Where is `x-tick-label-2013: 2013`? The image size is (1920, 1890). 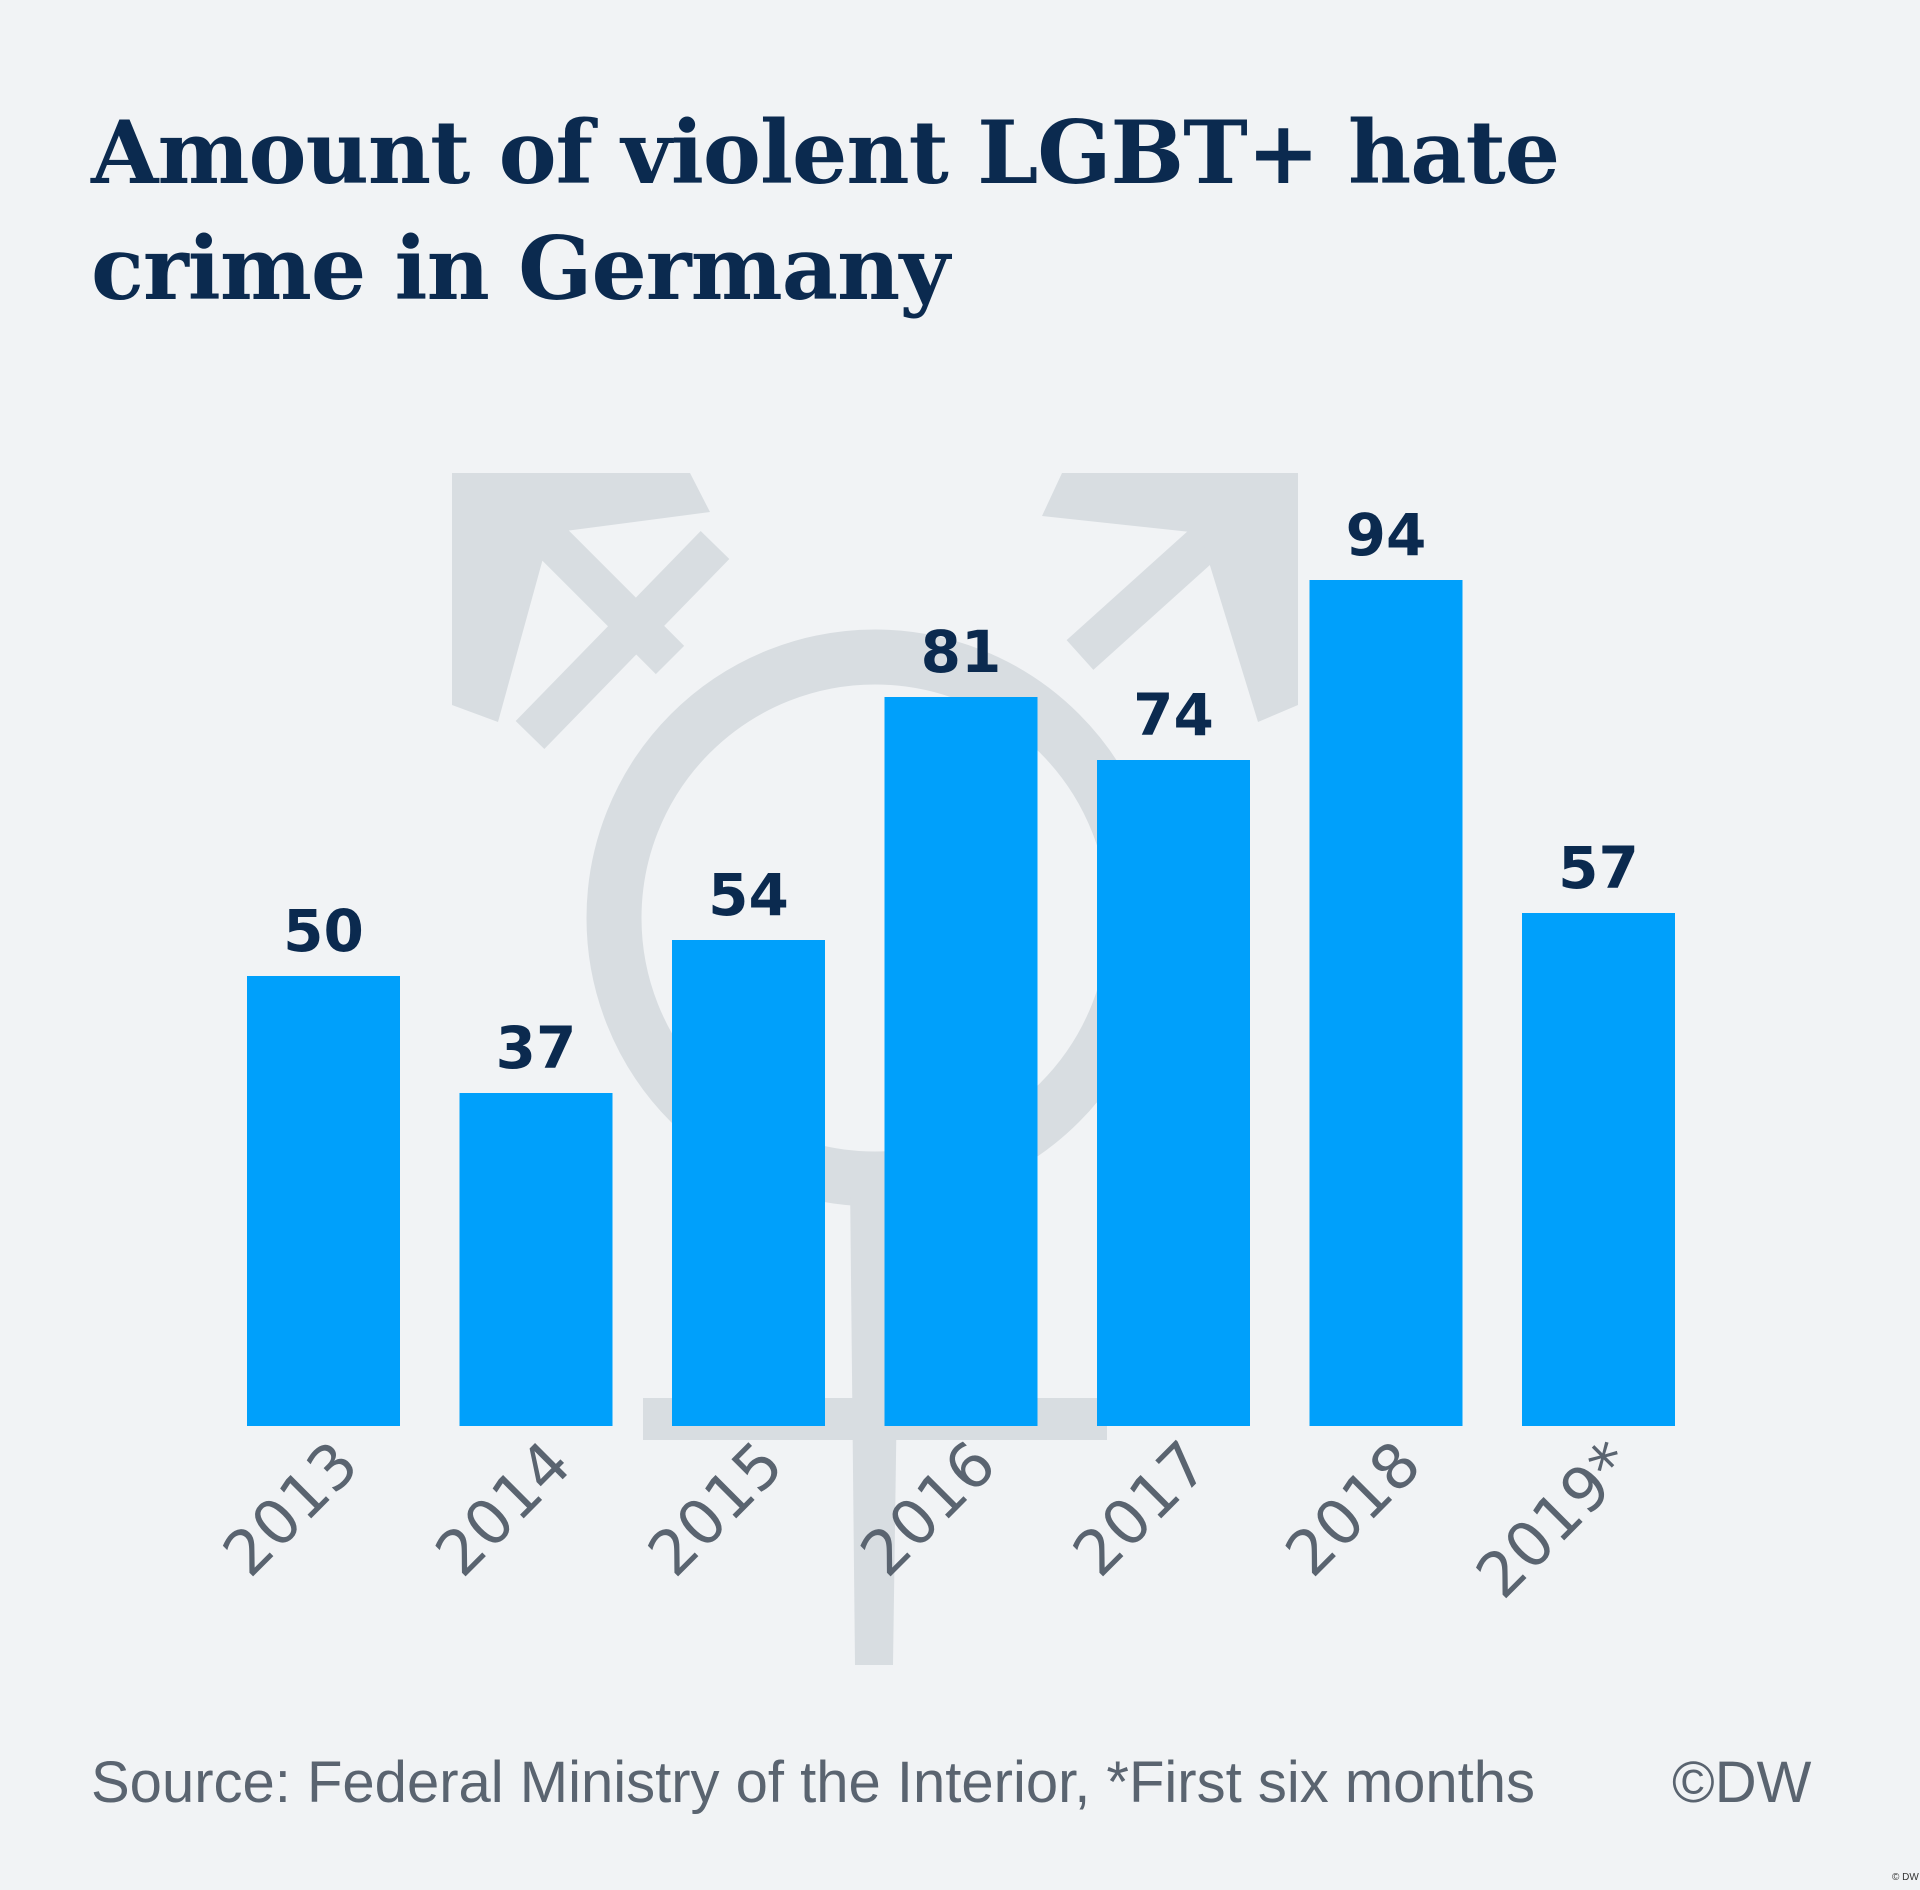
x-tick-label-2013: 2013 is located at coordinates (290, 1508).